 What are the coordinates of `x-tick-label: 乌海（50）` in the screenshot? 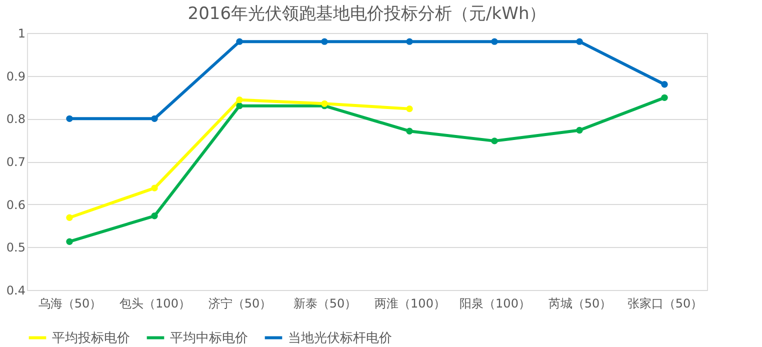 It's located at (70, 303).